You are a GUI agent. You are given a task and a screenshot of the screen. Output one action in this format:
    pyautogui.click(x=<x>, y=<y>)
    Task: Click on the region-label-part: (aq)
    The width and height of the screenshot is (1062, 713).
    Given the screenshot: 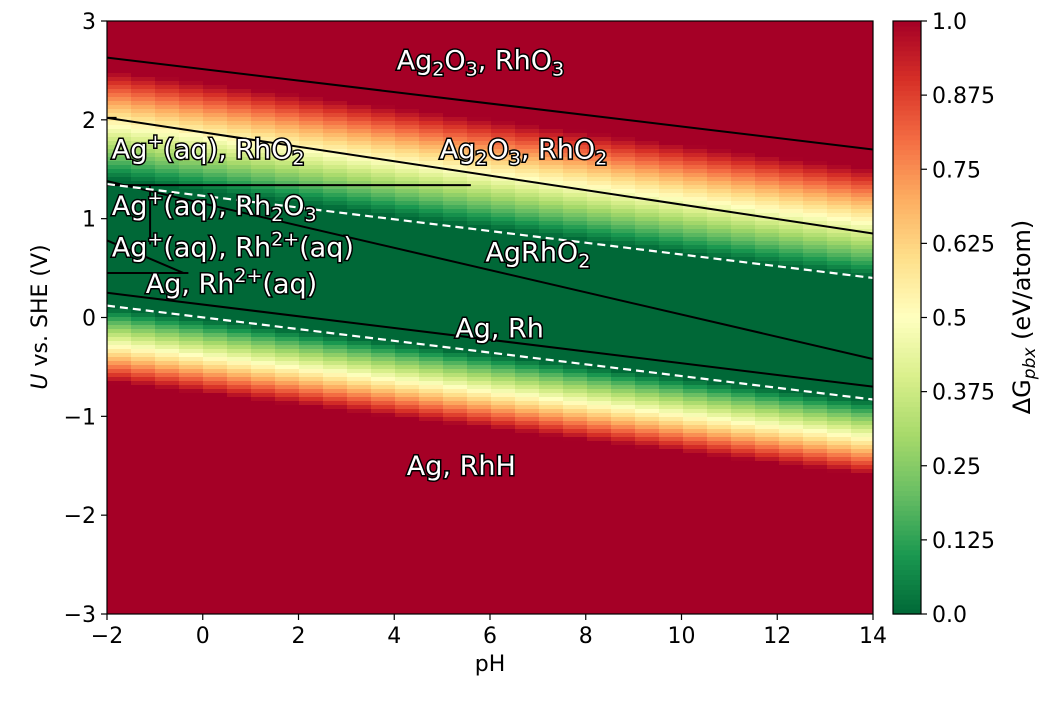 What is the action you would take?
    pyautogui.click(x=289, y=284)
    